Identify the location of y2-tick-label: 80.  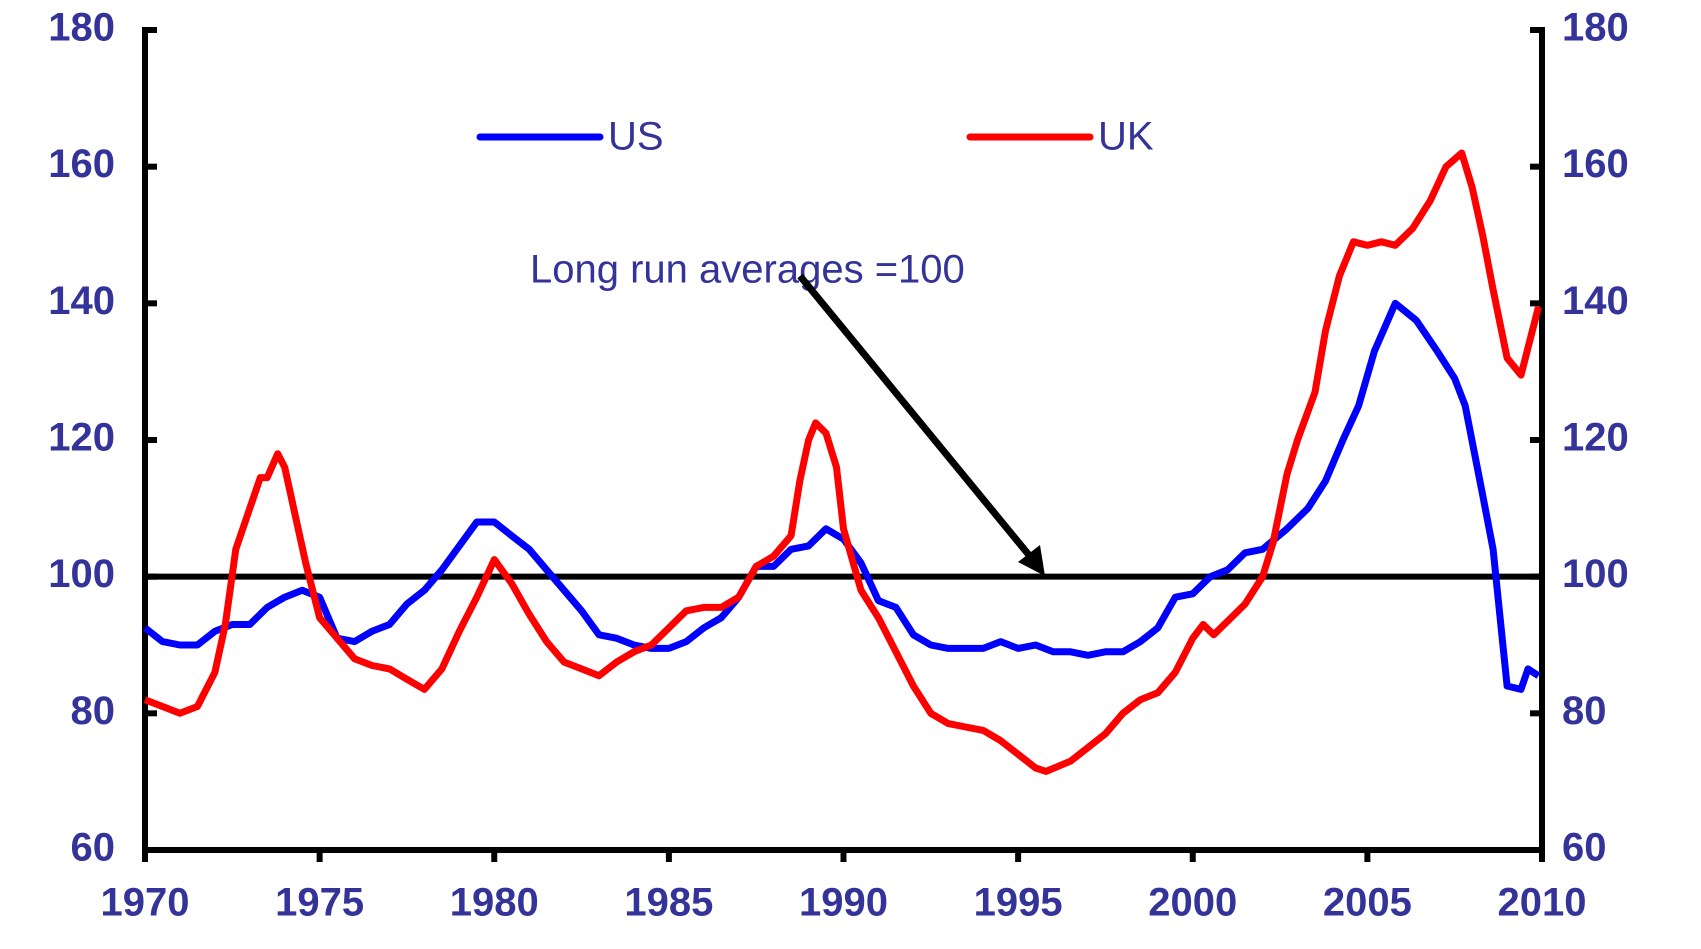
(1584, 711).